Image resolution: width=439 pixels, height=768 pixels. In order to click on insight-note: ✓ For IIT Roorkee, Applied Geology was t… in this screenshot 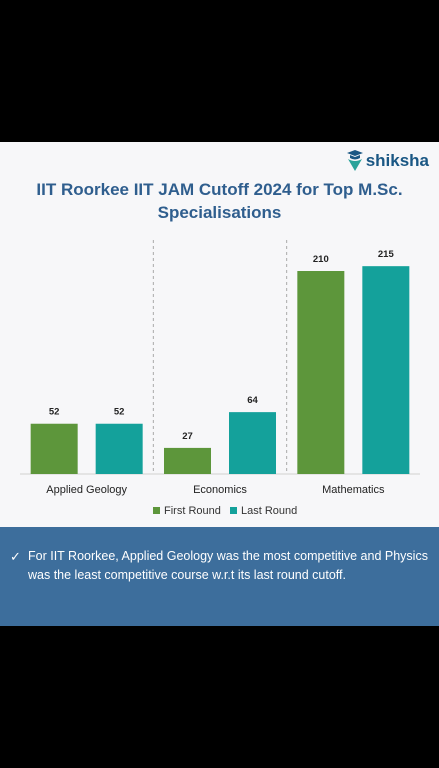, I will do `click(221, 566)`.